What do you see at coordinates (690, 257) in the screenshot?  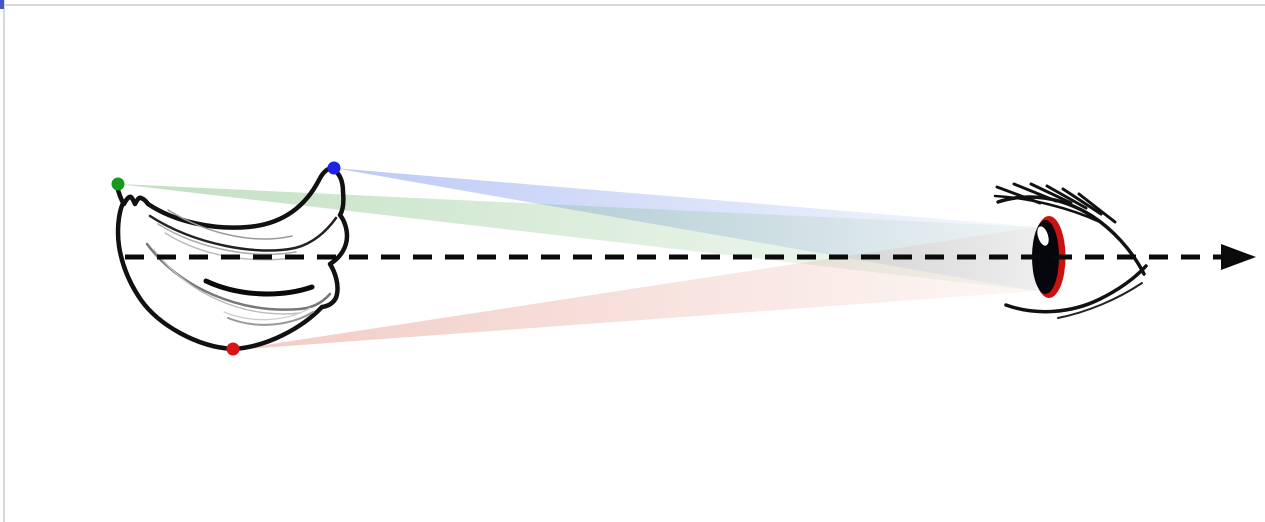 I see `optical-axis` at bounding box center [690, 257].